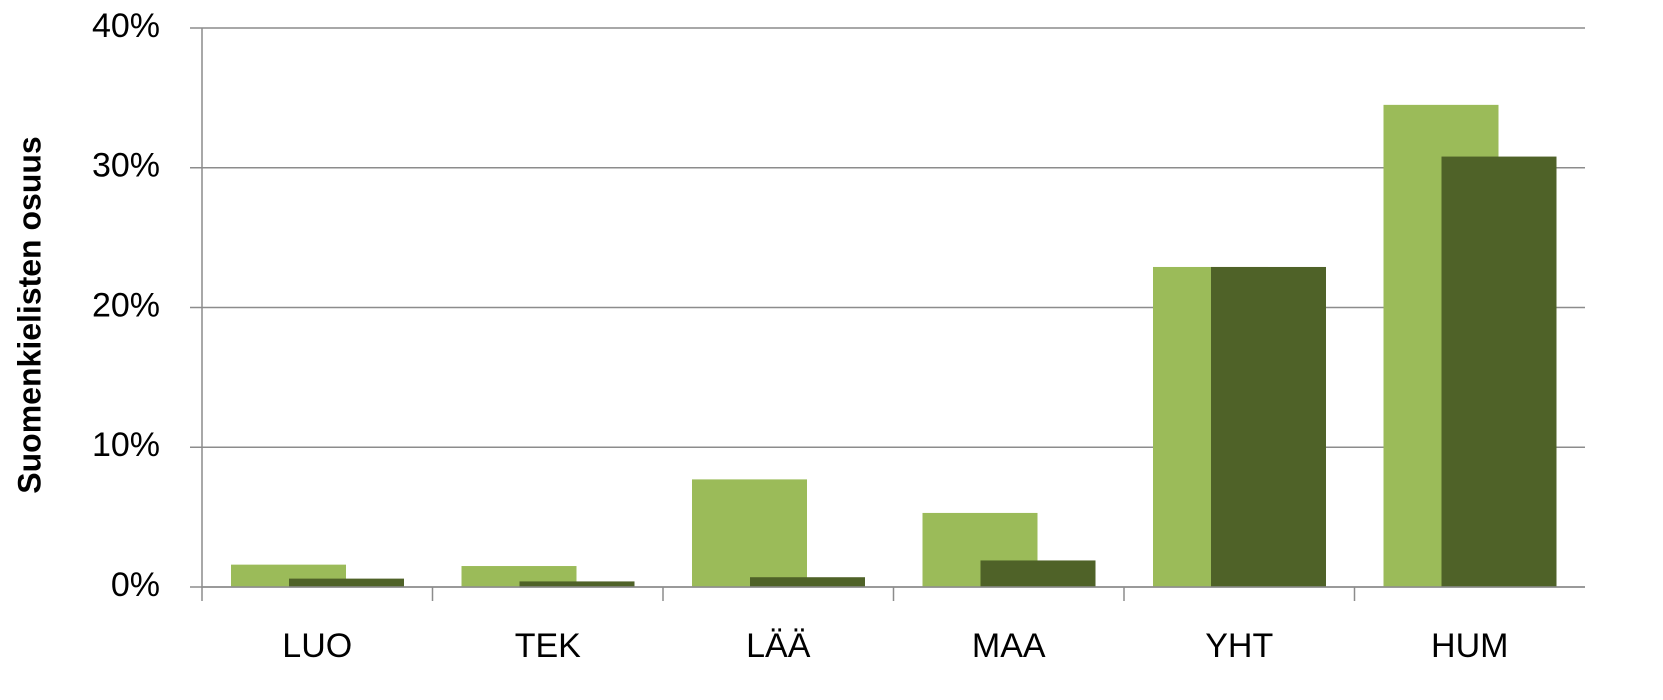 The height and width of the screenshot is (700, 1663). Describe the element at coordinates (1239, 646) in the screenshot. I see `x-tick-label: YHT` at that location.